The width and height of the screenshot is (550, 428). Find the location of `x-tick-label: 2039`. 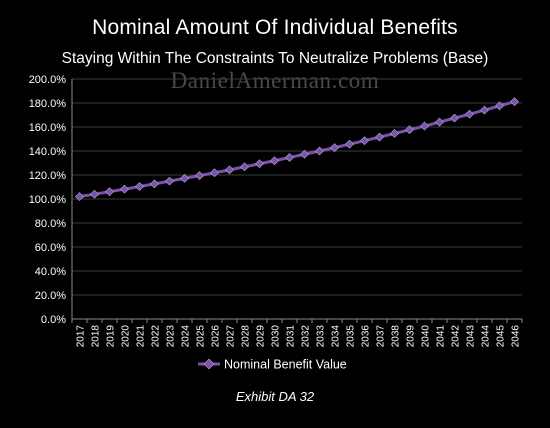

x-tick-label: 2039 is located at coordinates (411, 336).